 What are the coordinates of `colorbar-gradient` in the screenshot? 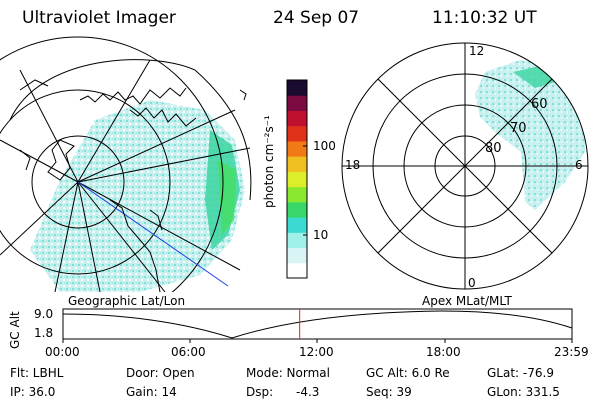 It's located at (297, 179).